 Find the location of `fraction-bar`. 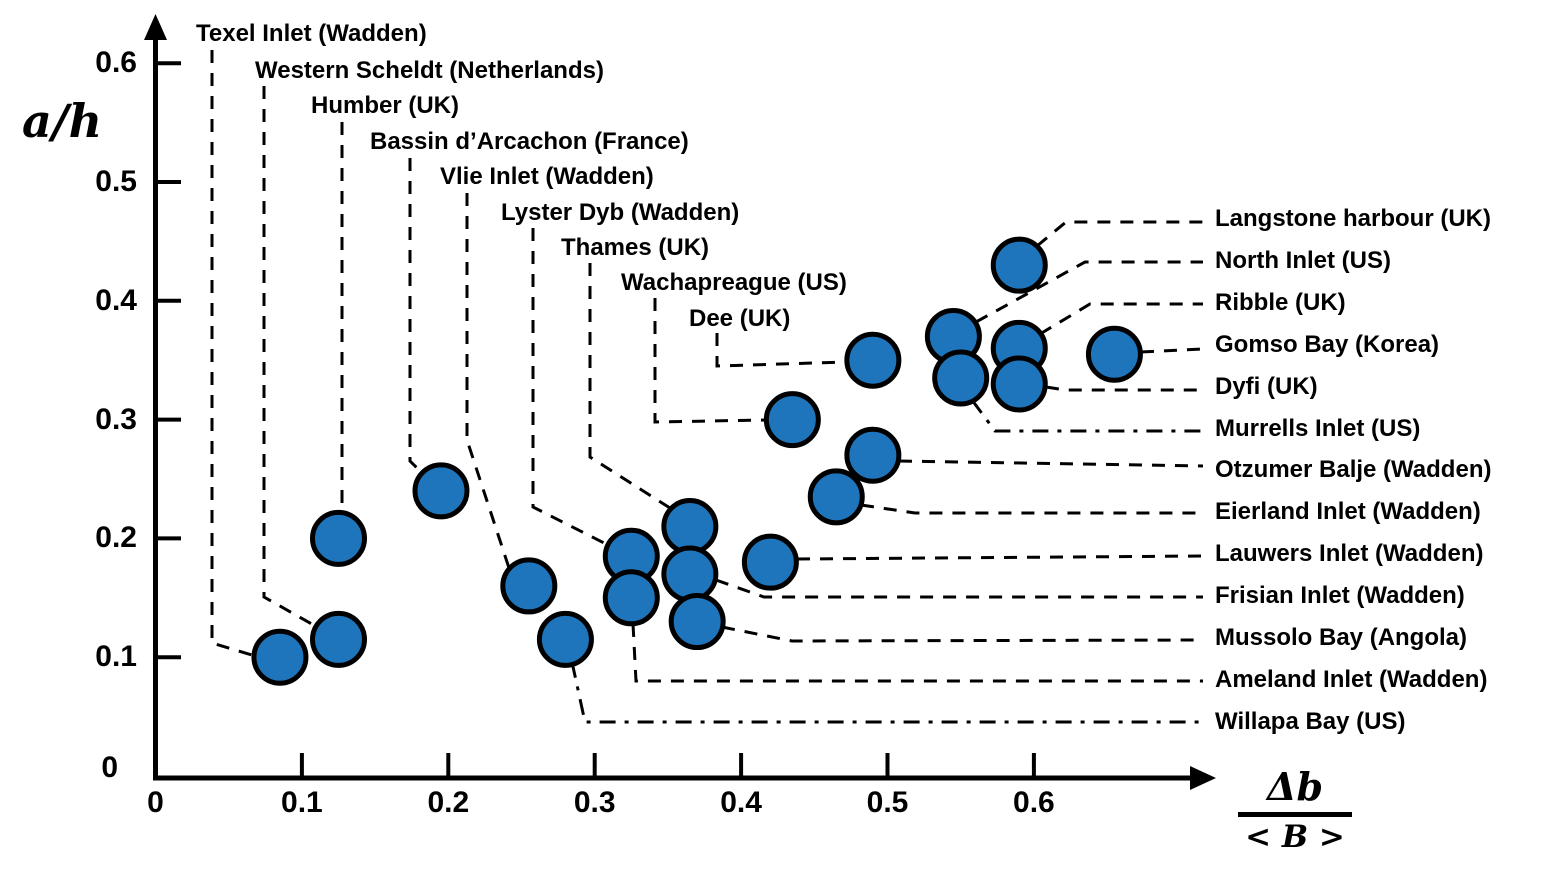

fraction-bar is located at coordinates (1295, 814).